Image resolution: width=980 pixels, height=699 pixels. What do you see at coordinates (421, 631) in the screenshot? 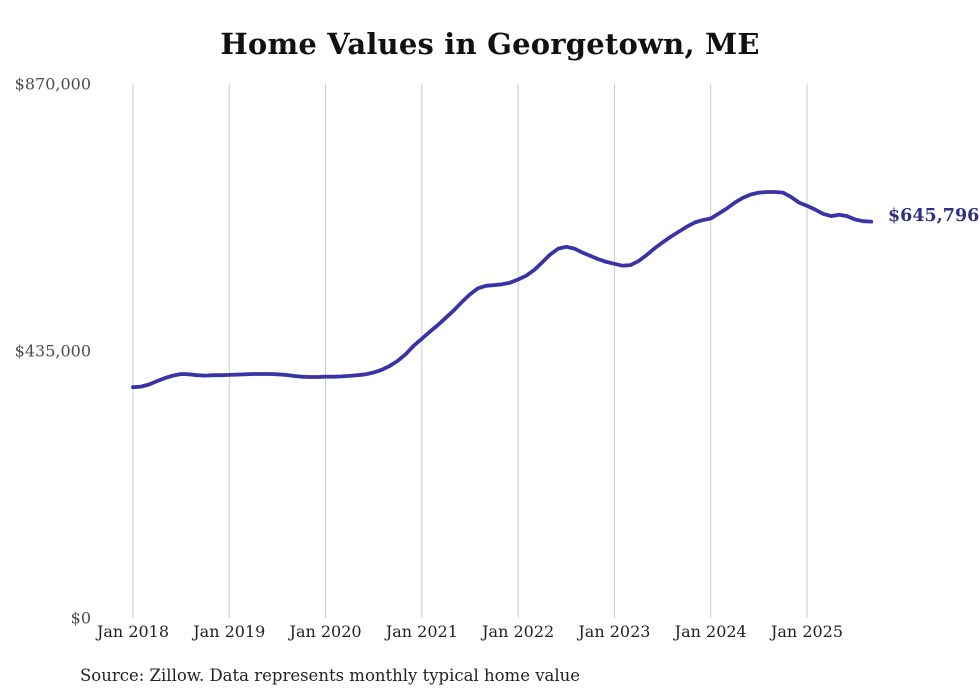
I see `x-axis-label: Jan 2021` at bounding box center [421, 631].